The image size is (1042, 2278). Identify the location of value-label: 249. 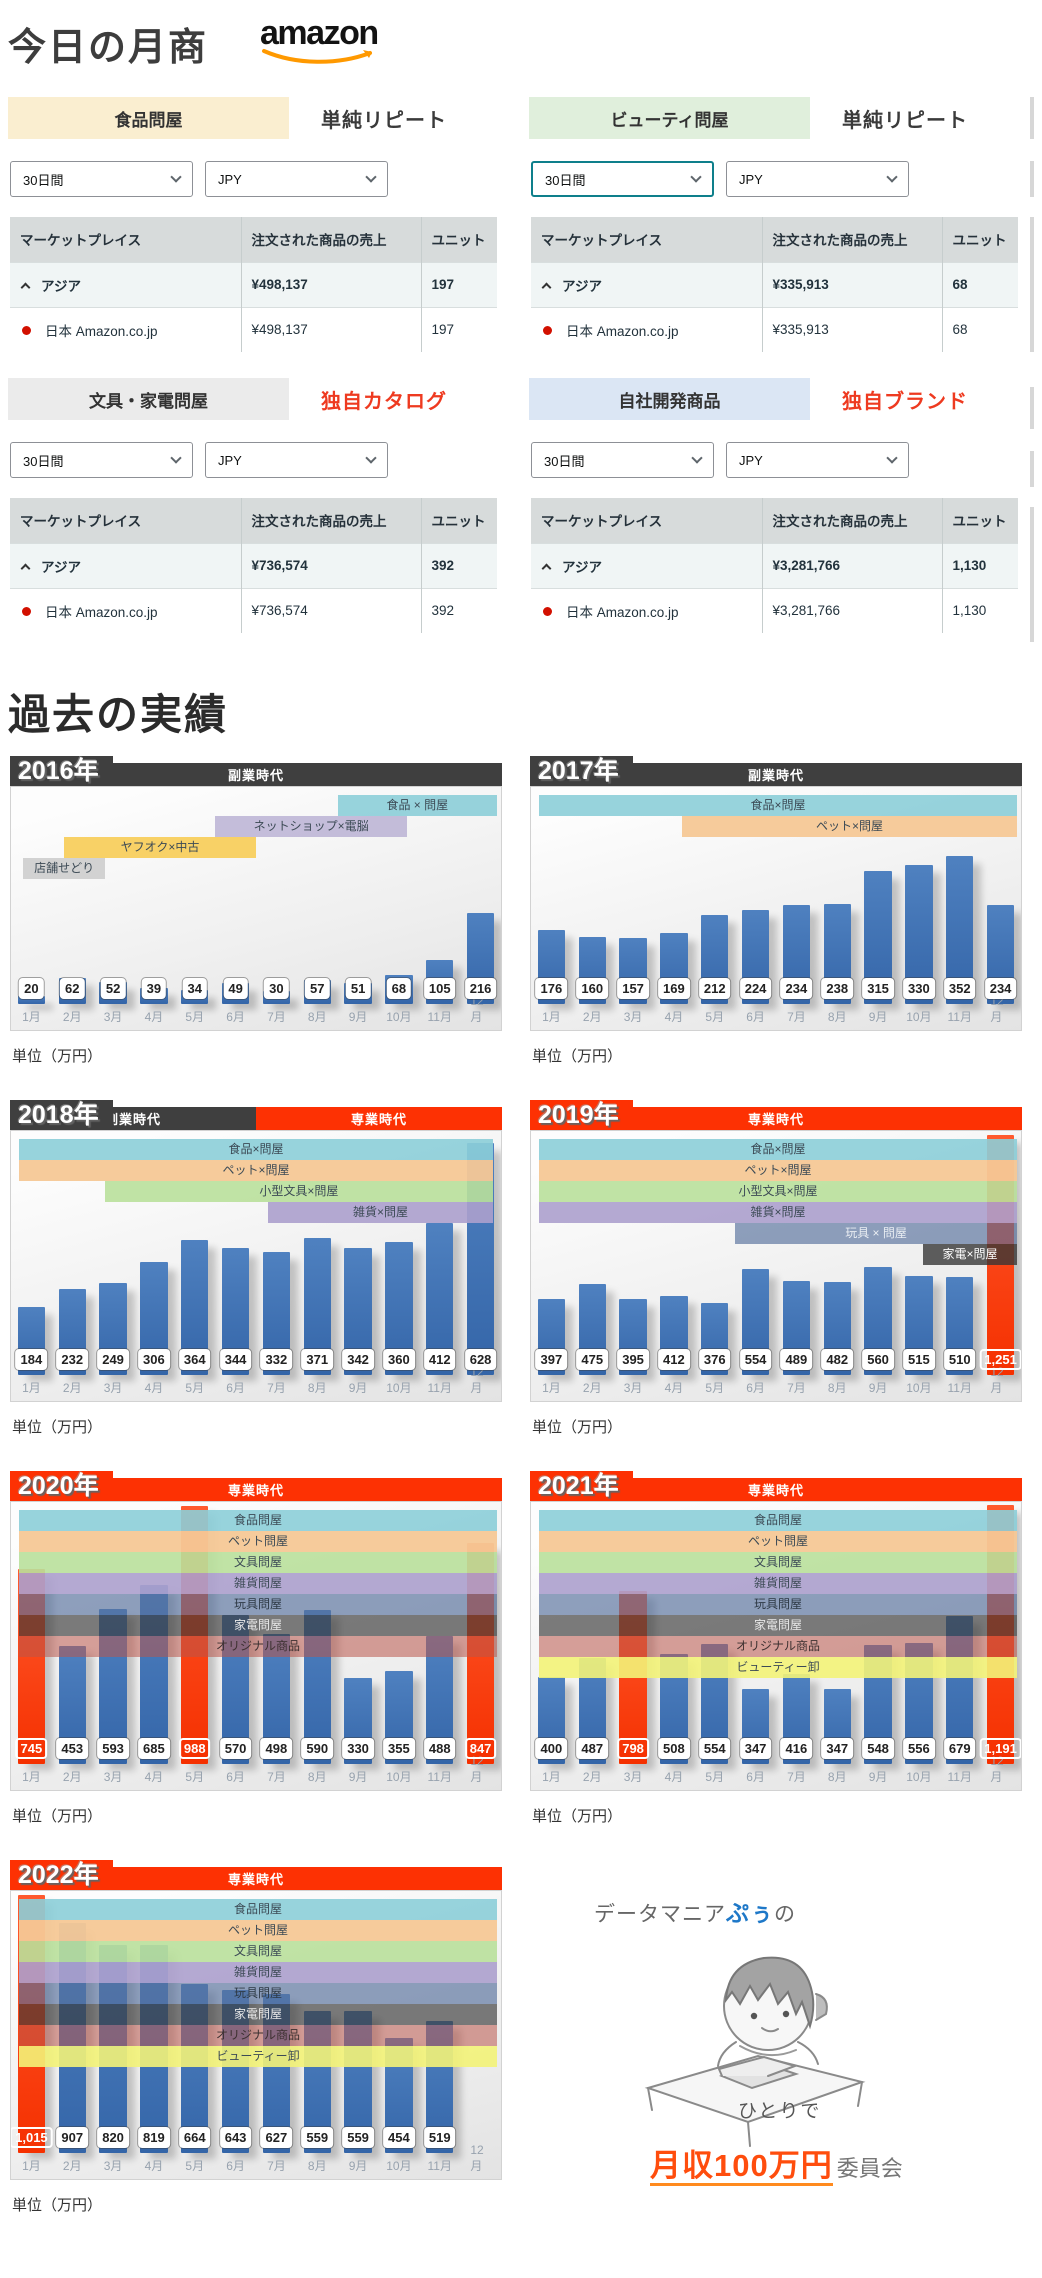
(113, 1359).